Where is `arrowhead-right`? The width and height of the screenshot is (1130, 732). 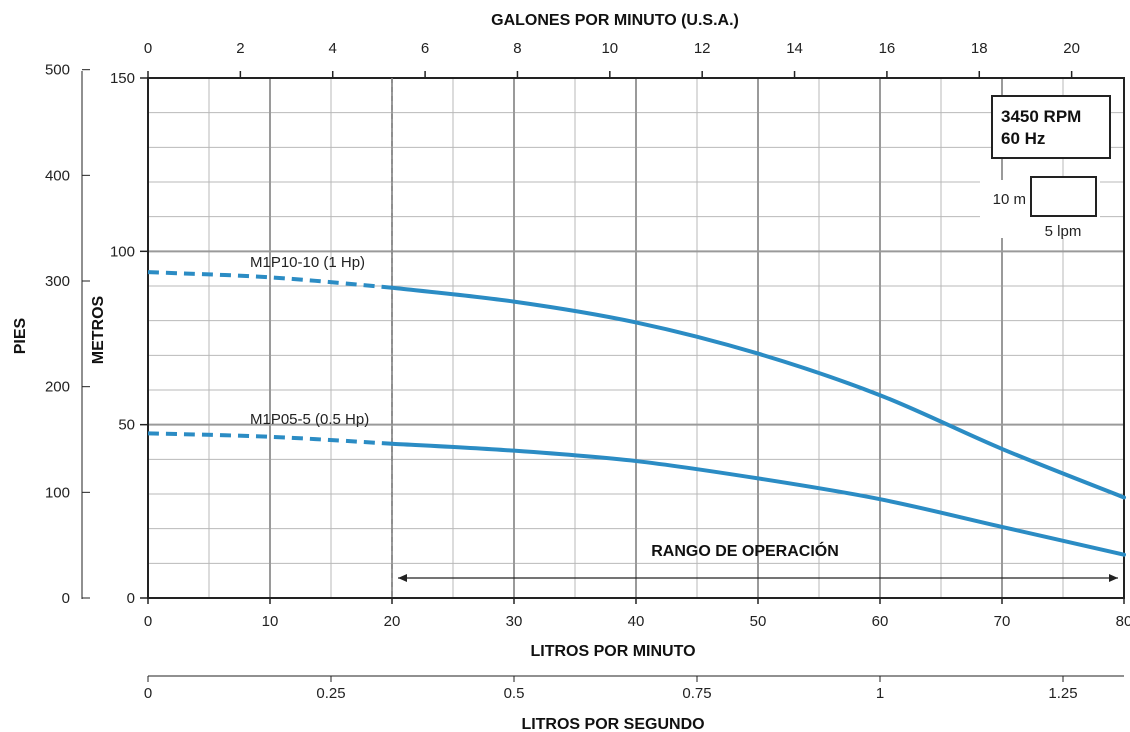
arrowhead-right is located at coordinates (1113, 578).